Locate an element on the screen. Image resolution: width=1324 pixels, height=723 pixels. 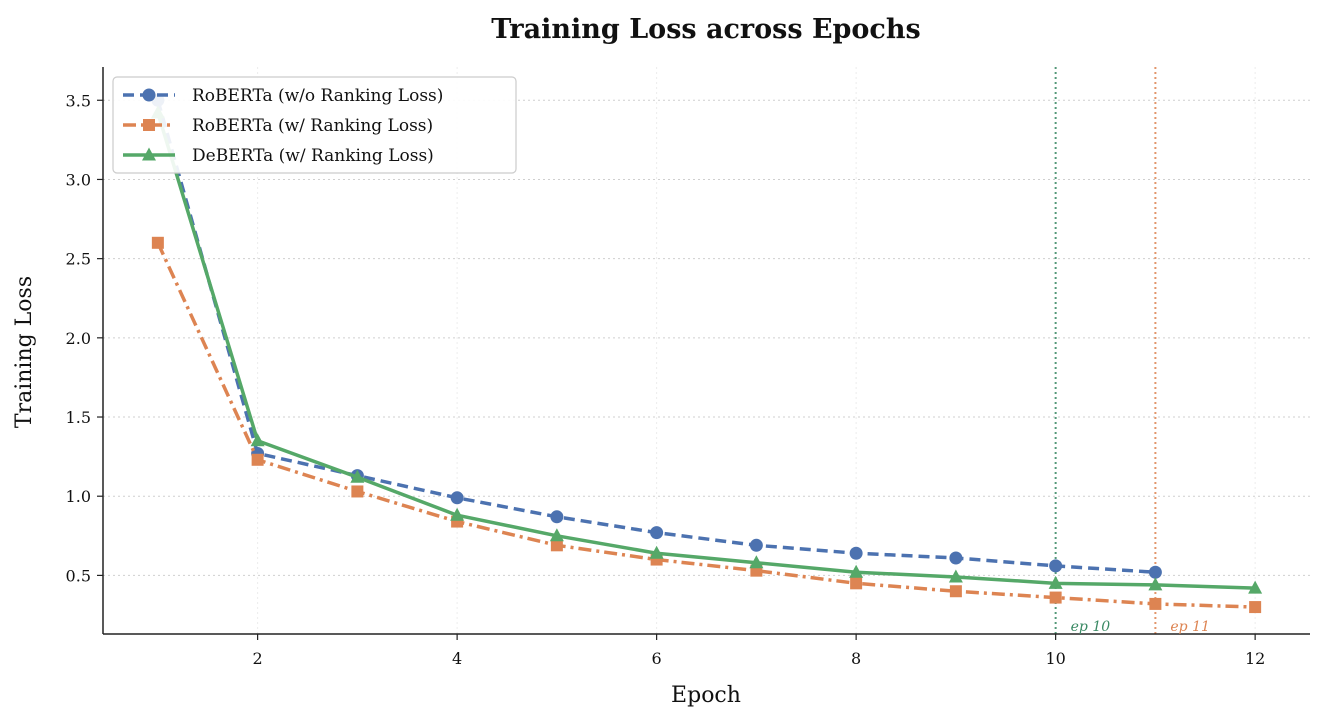
legend-entry: DeBERTa (w/ Ranking Loss) is located at coordinates (278, 156).